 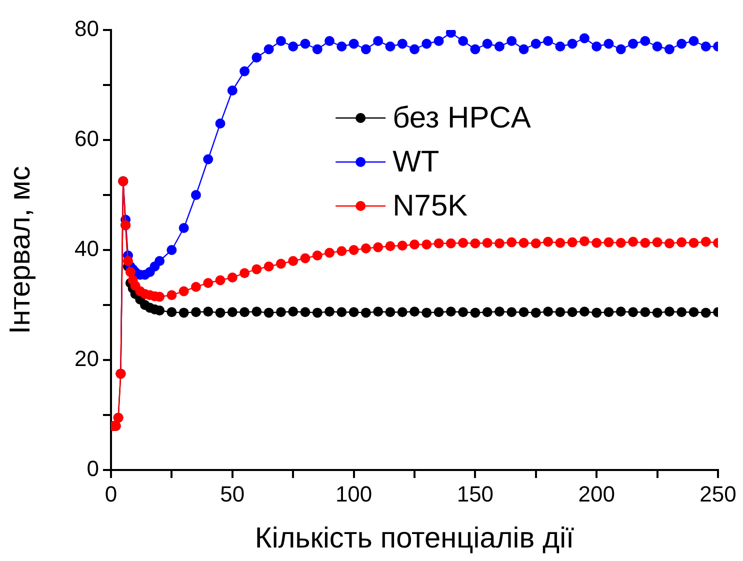 What do you see at coordinates (461, 117) in the screenshot?
I see `legend-label: без HPCA` at bounding box center [461, 117].